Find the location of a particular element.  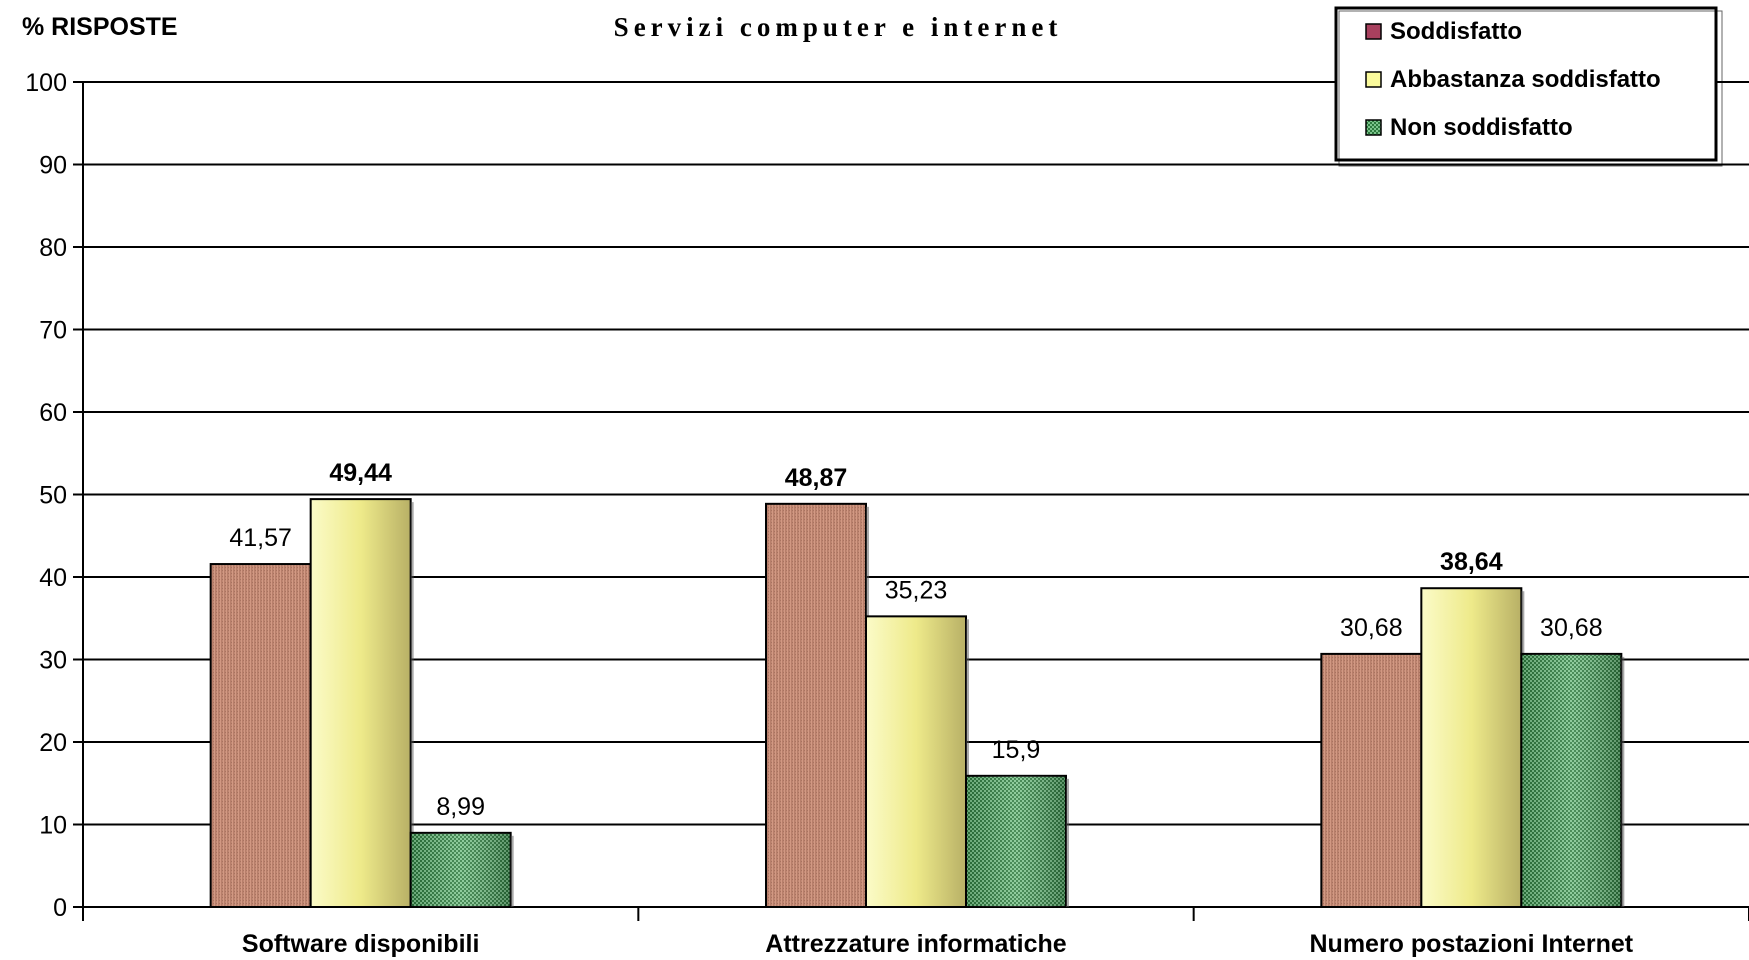

y-tick-label: 50 is located at coordinates (53, 496).